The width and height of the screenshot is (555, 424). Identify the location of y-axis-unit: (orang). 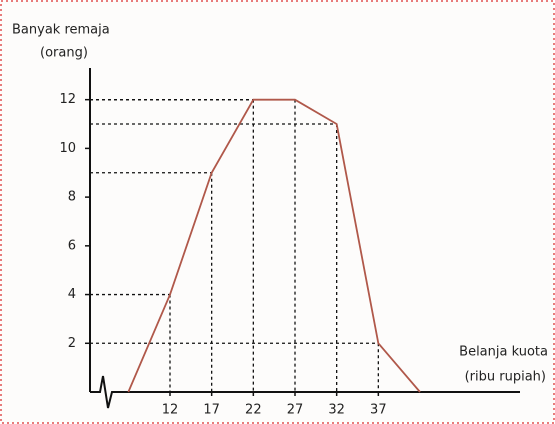
(64, 53).